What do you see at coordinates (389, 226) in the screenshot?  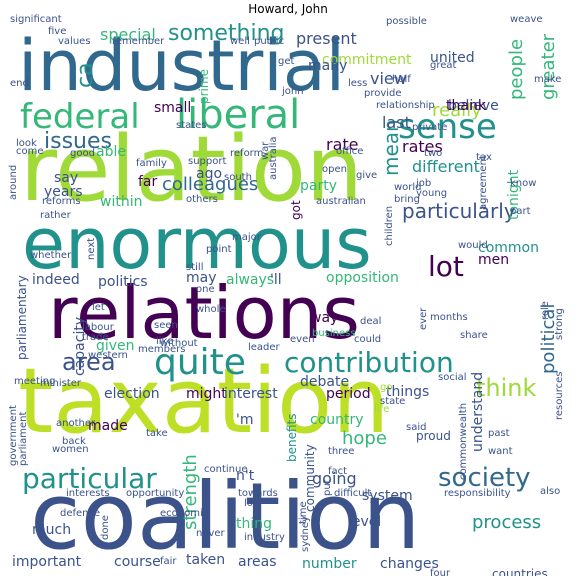 I see `word: children` at bounding box center [389, 226].